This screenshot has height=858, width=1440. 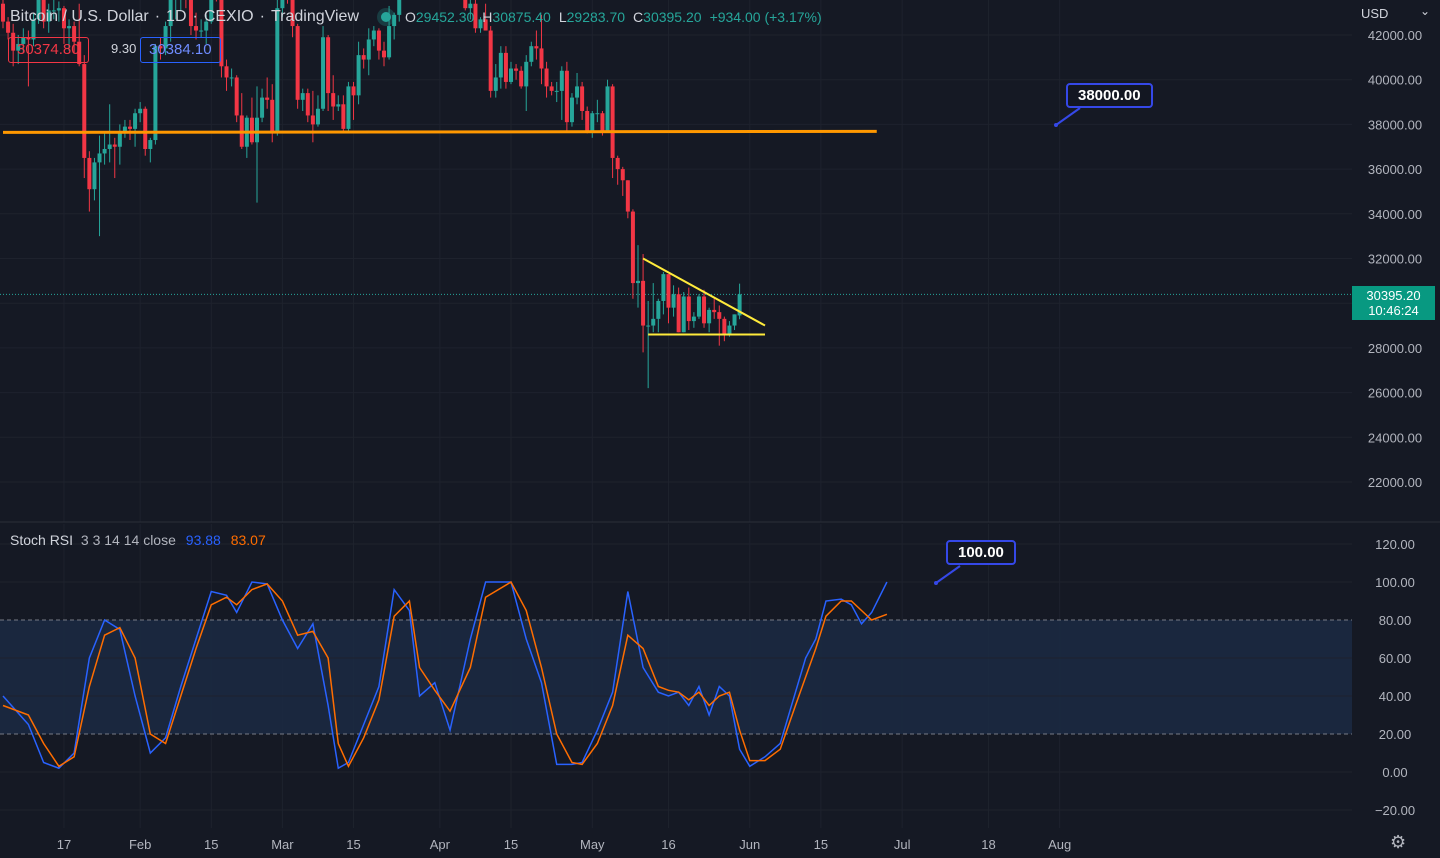 What do you see at coordinates (180, 50) in the screenshot?
I see `buy-price-button: 30384.10` at bounding box center [180, 50].